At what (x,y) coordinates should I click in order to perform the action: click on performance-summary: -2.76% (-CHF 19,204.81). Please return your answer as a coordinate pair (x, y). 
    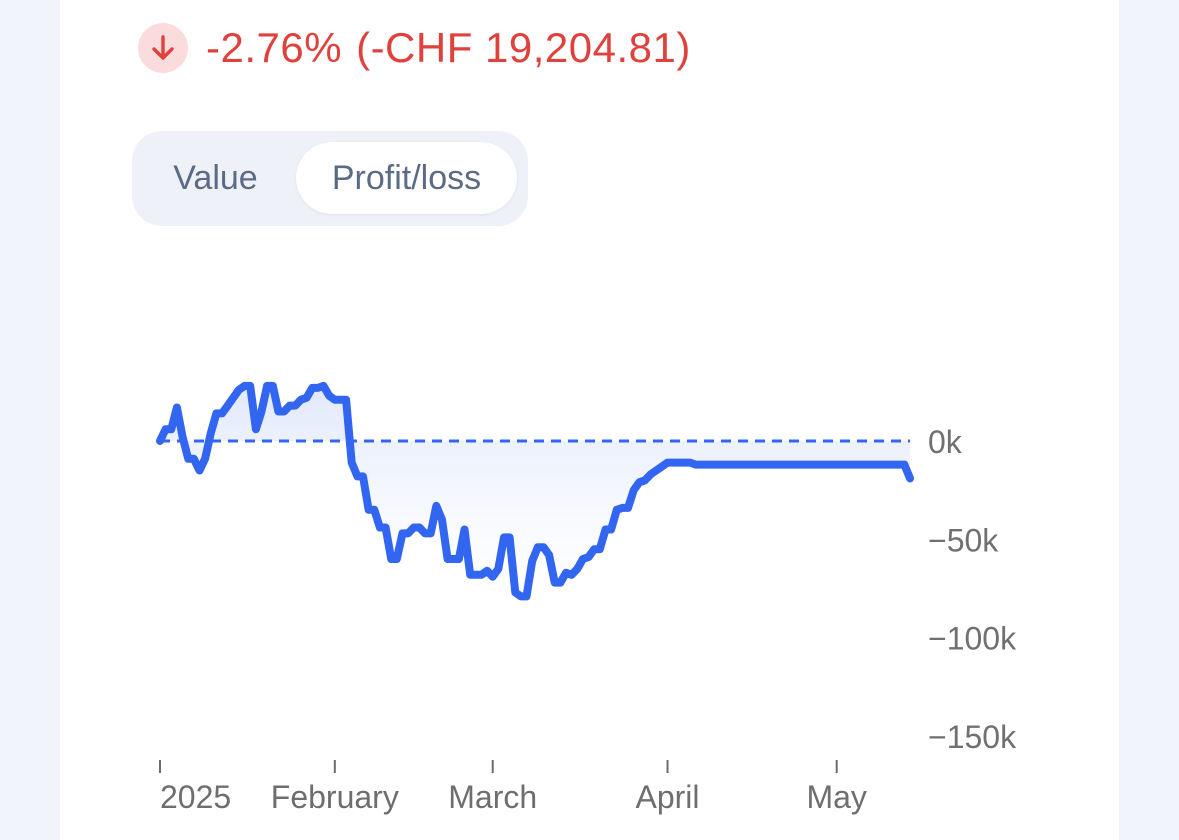
    Looking at the image, I should click on (414, 48).